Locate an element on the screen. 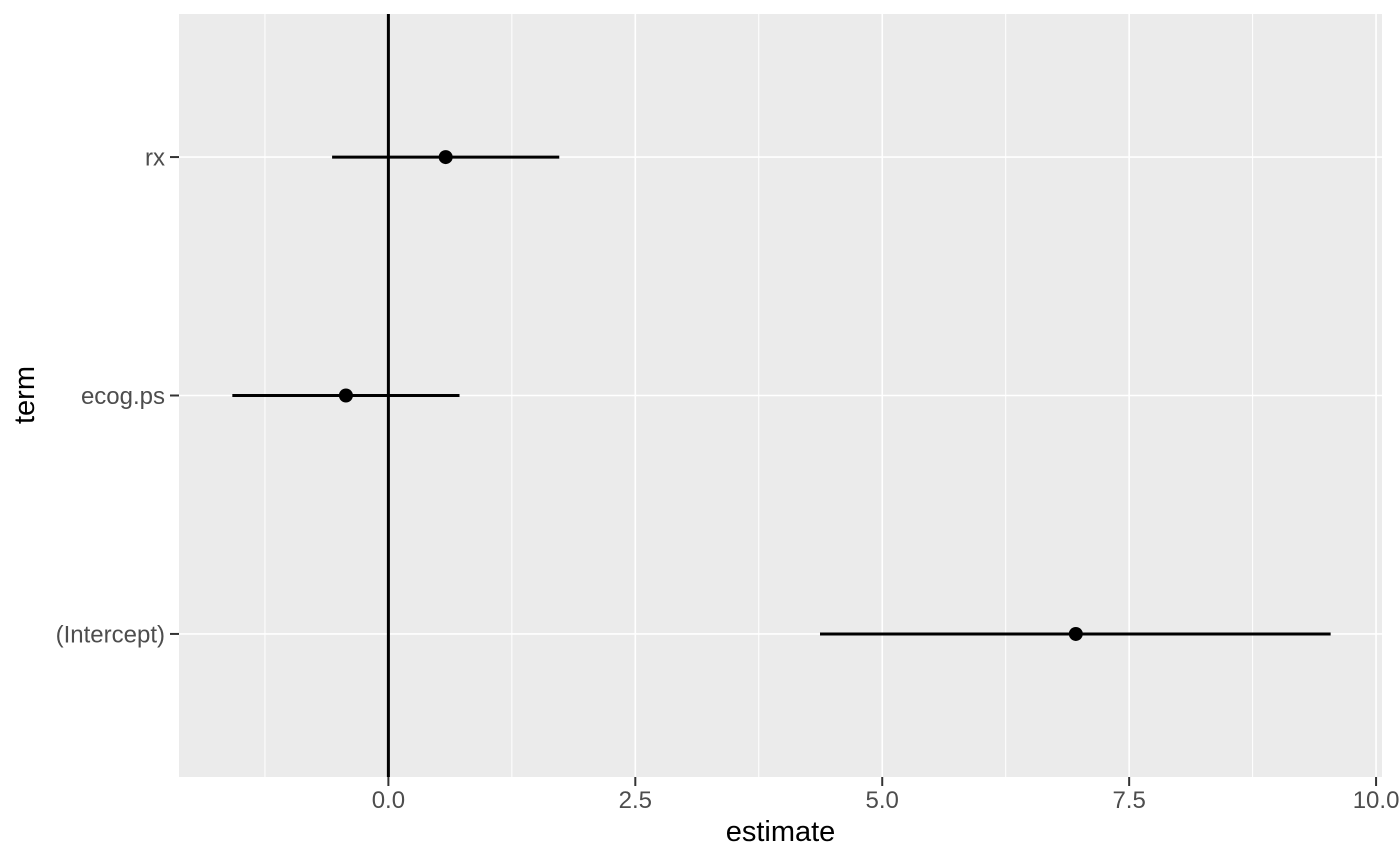 This screenshot has width=1400, height=866. x-tick-label: 5.0 is located at coordinates (882, 800).